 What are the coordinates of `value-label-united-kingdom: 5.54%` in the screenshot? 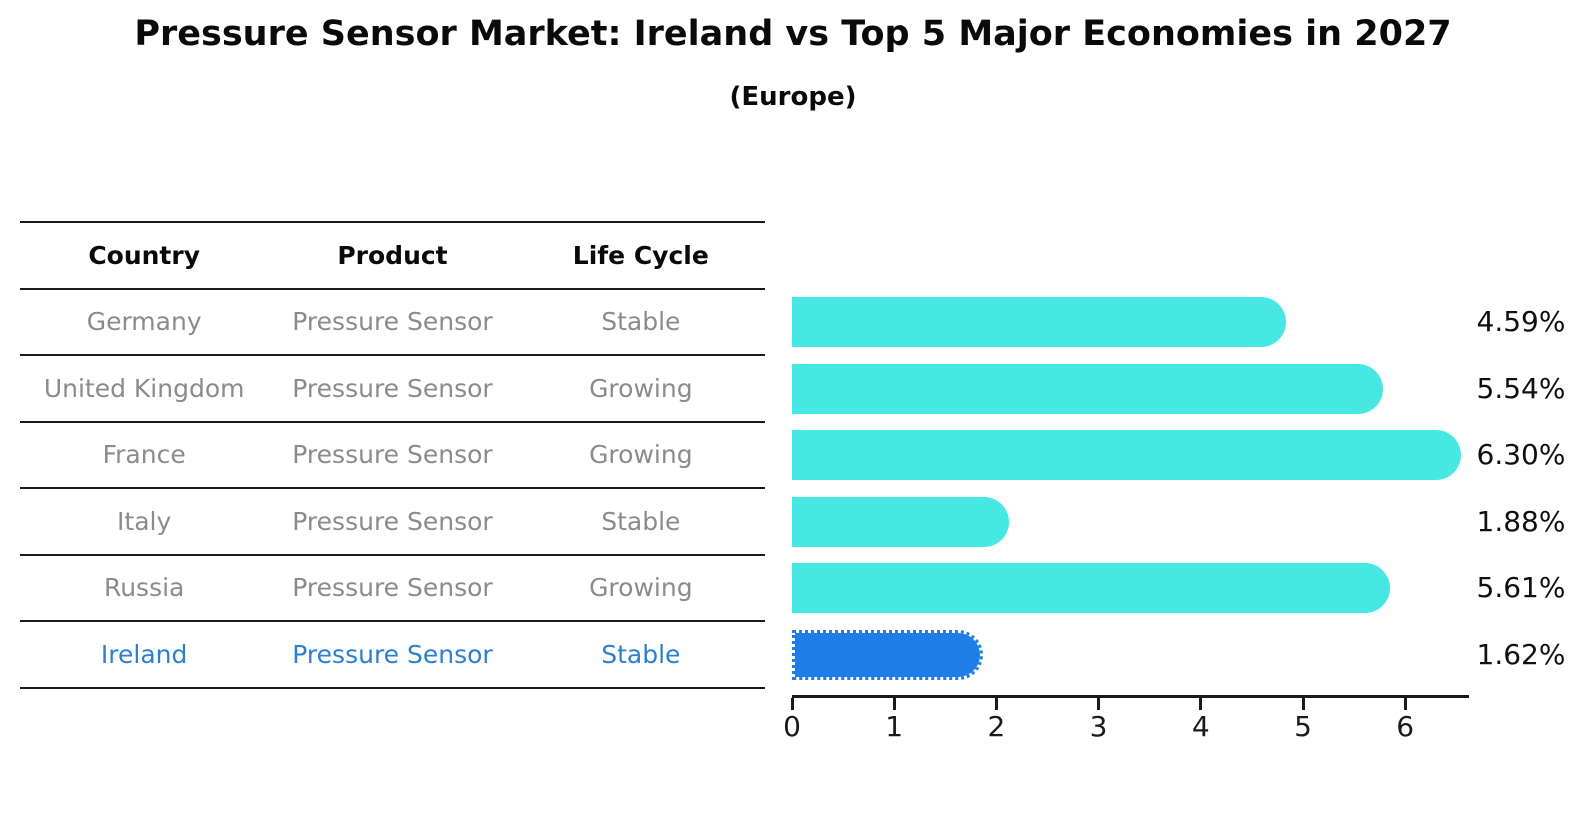 It's located at (1521, 388).